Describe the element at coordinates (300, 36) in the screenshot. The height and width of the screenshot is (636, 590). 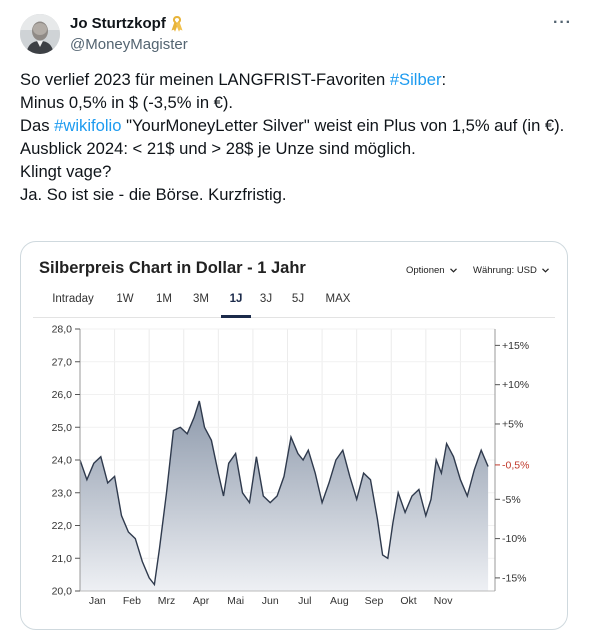
I see `tweet-header: Jo Sturtzkopf @MoneyMagister ···` at that location.